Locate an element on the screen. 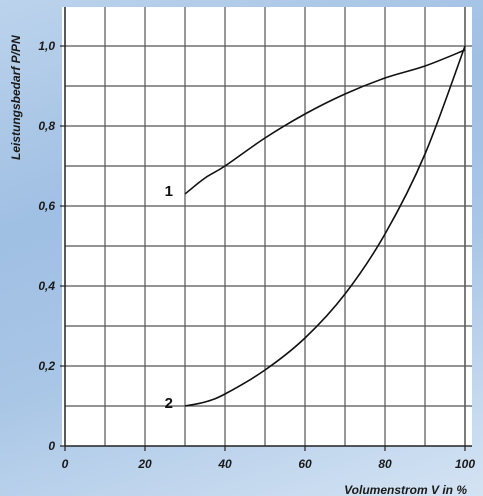 Image resolution: width=483 pixels, height=496 pixels. y-tick-label: 0,4 is located at coordinates (46, 286).